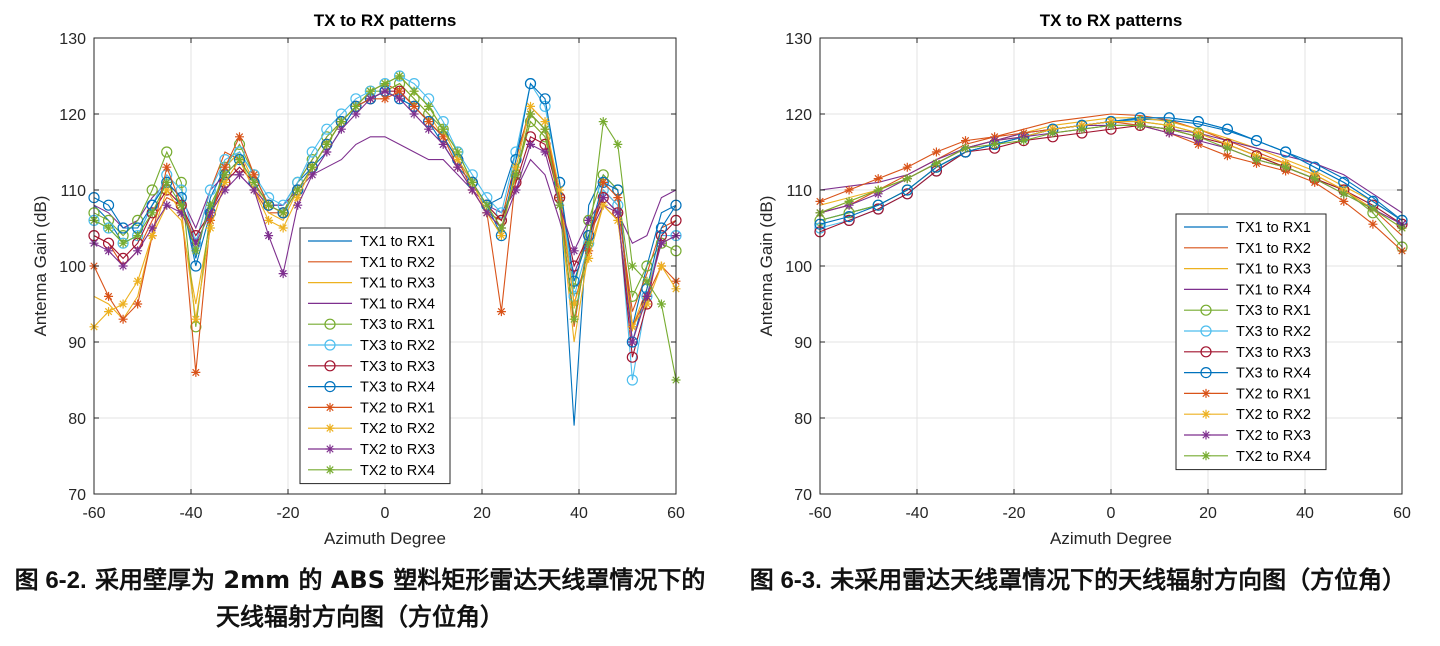 The width and height of the screenshot is (1440, 646). I want to click on y-axis-label: Antenna Gain (dB), so click(766, 266).